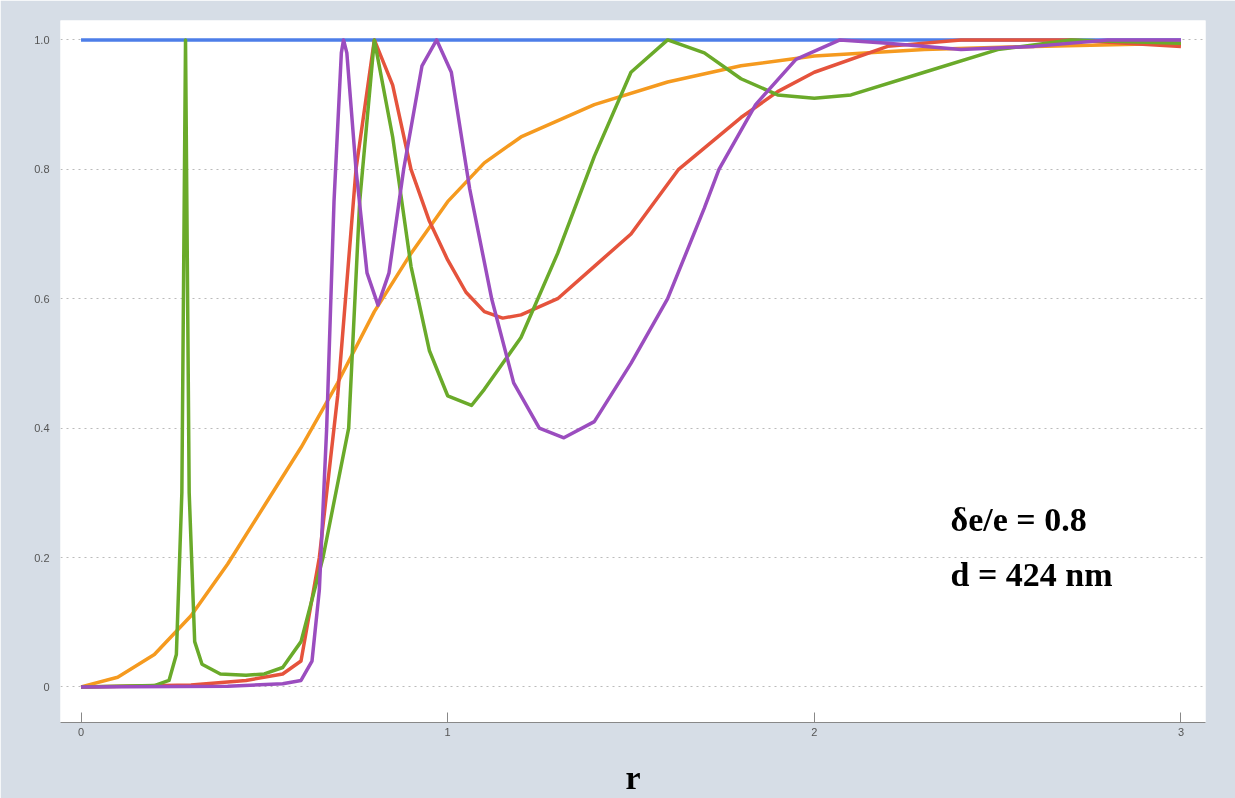  Describe the element at coordinates (42, 298) in the screenshot. I see `y-tick-label: 0.6` at that location.